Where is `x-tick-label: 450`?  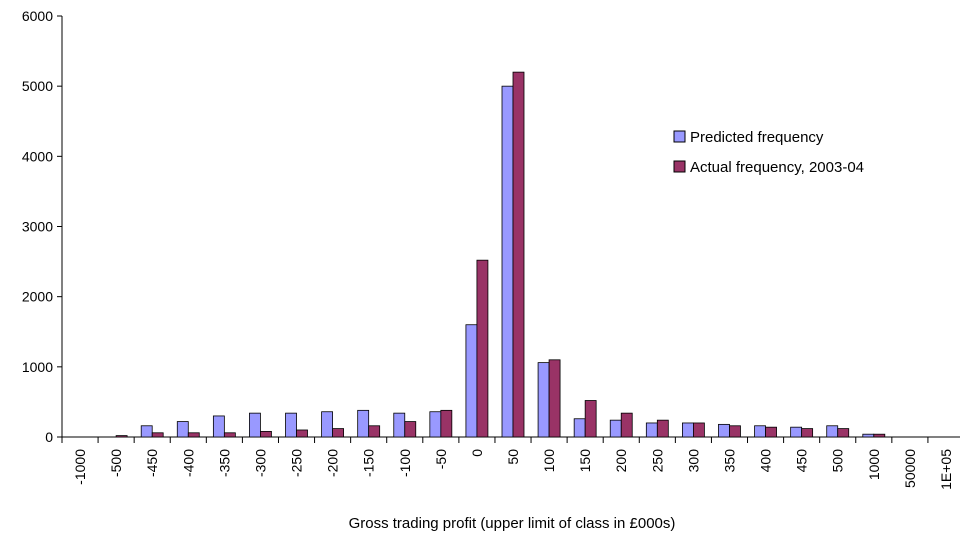
x-tick-label: 450 is located at coordinates (802, 461).